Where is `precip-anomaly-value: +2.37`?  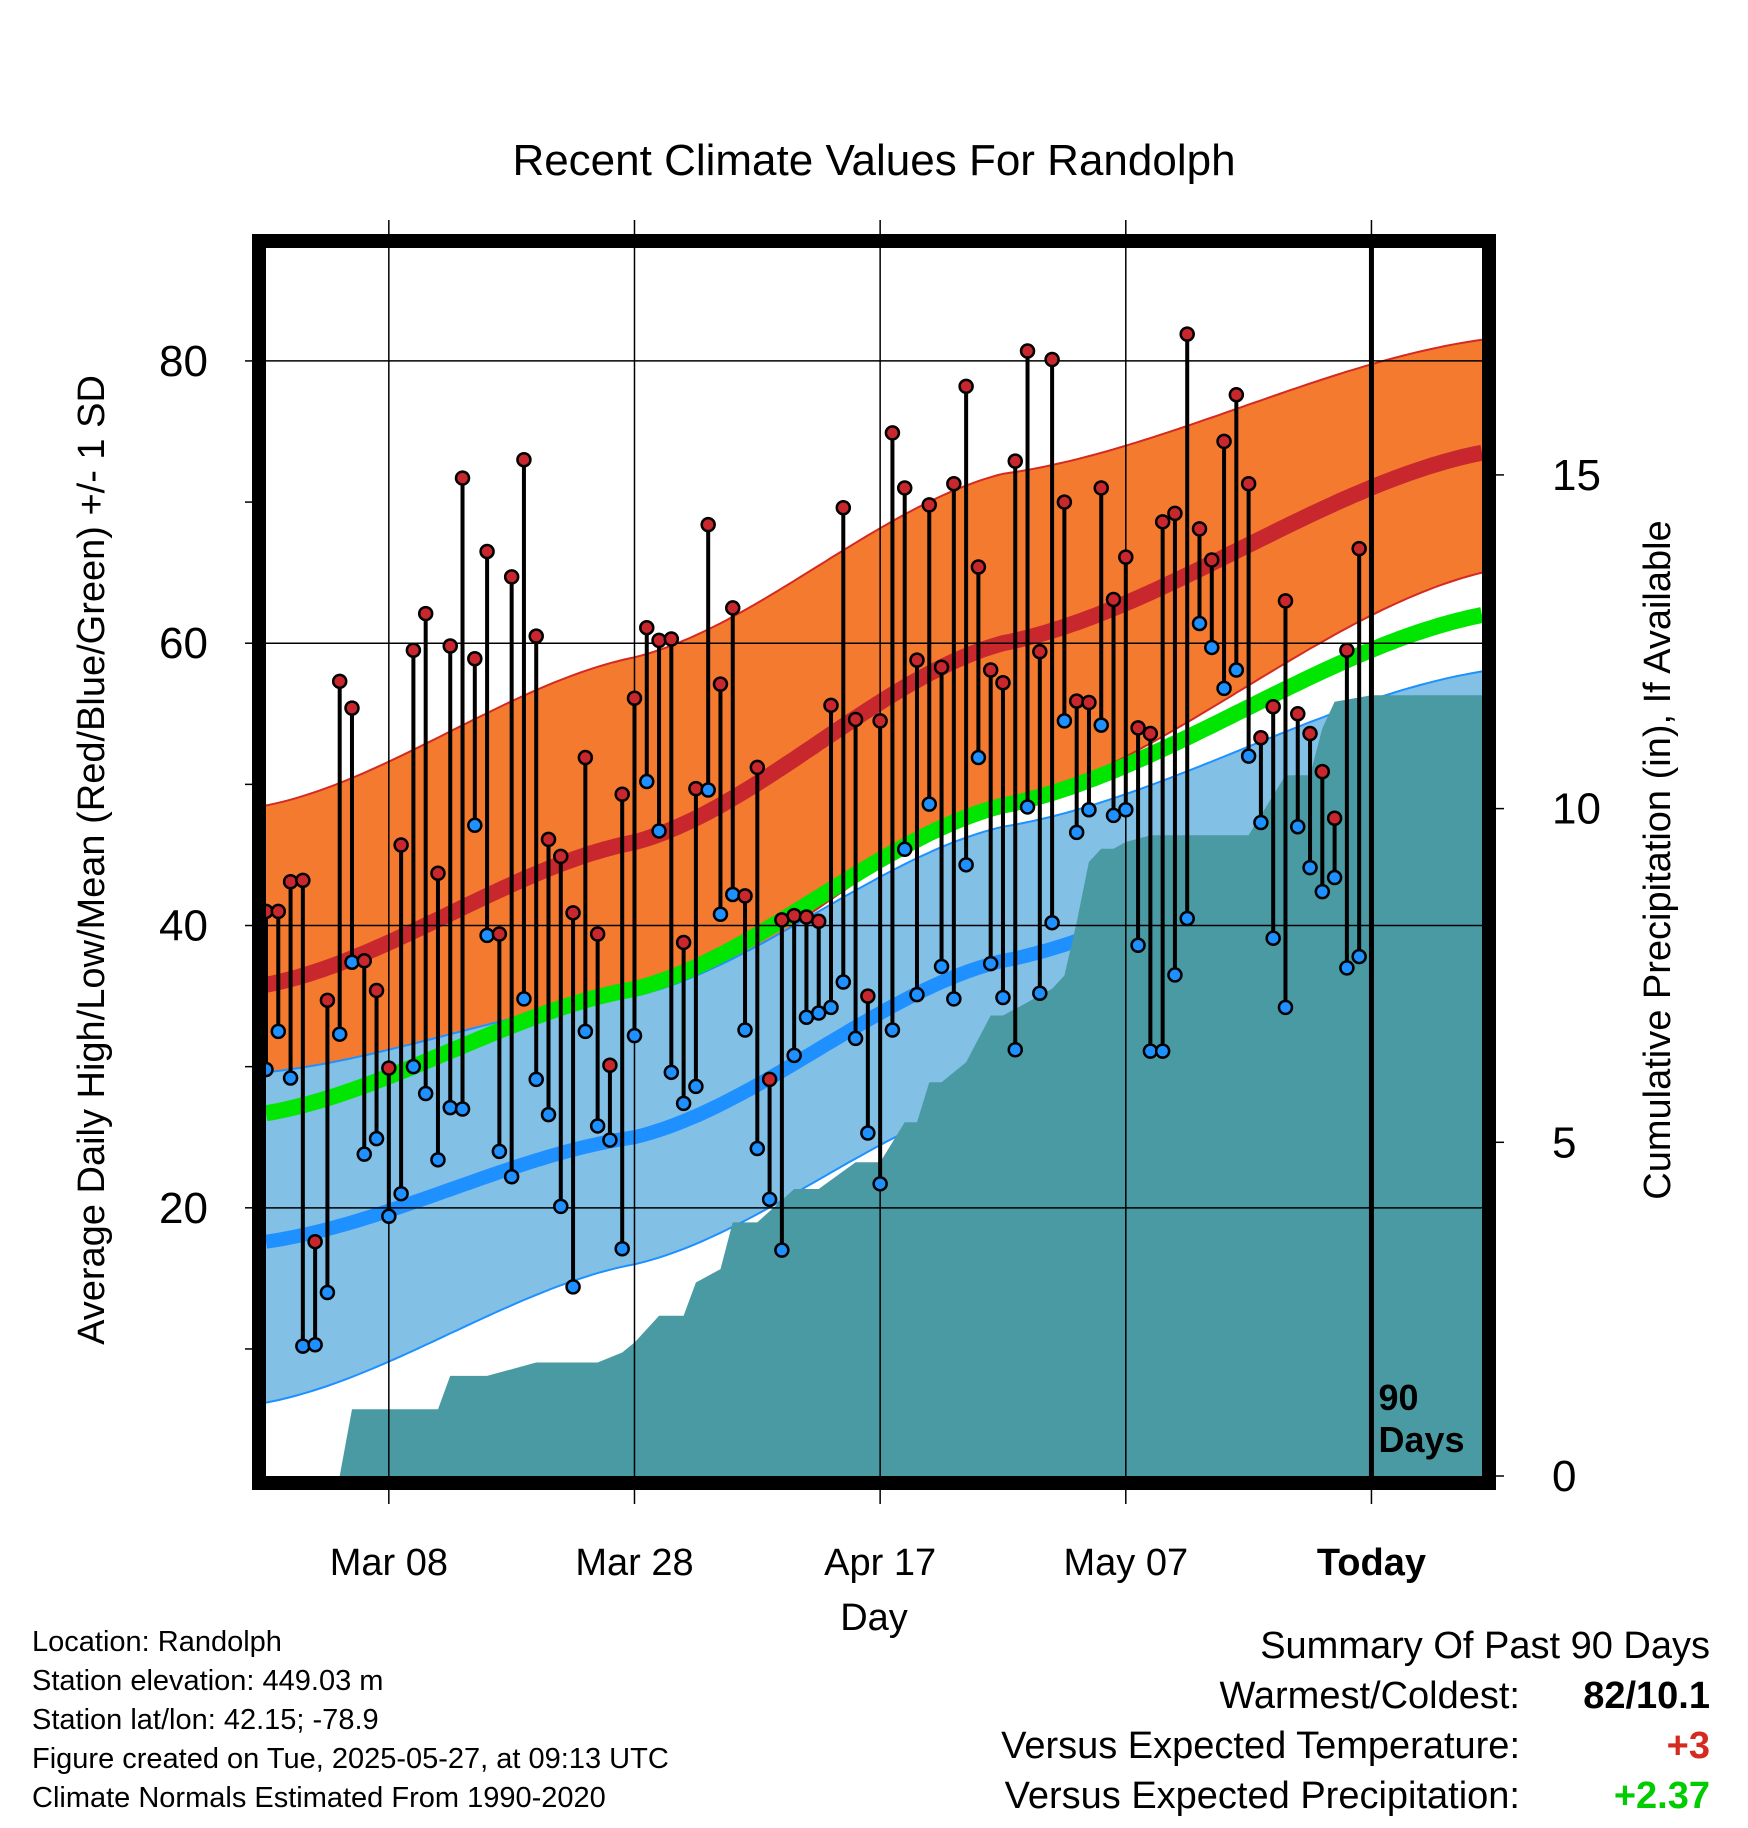
precip-anomaly-value: +2.37 is located at coordinates (1661, 1796).